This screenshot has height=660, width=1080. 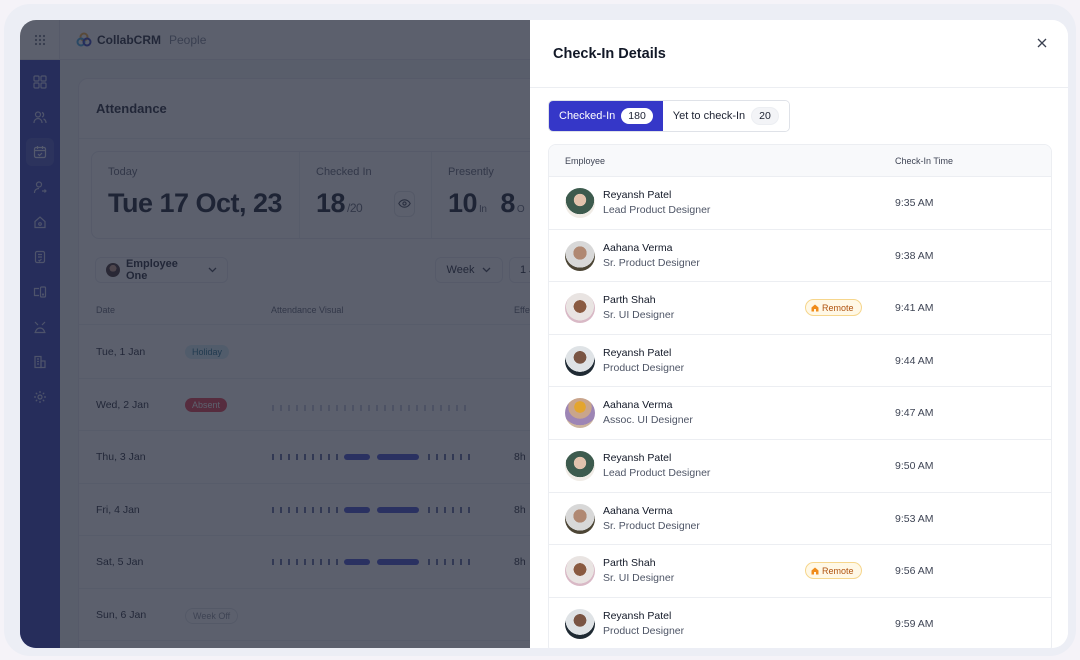 What do you see at coordinates (800, 308) in the screenshot?
I see `list-item: Parth Shah Sr. UI Designer Remote 9:41 AM` at bounding box center [800, 308].